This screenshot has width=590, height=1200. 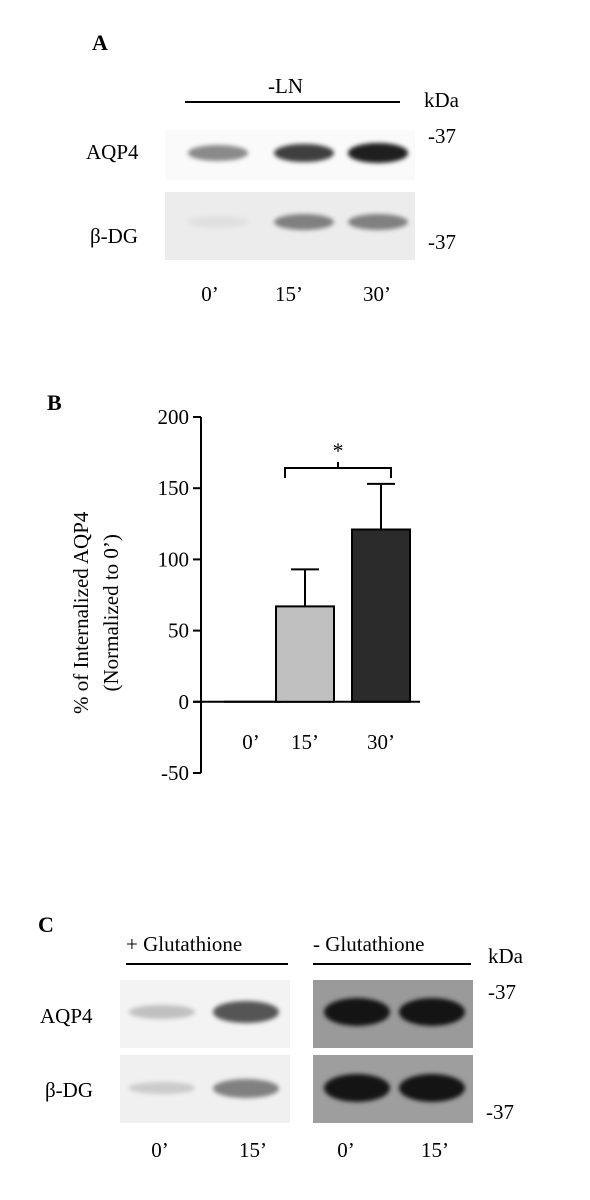 I want to click on y-axis-label-2: (Normalized to 0’), so click(x=111, y=612).